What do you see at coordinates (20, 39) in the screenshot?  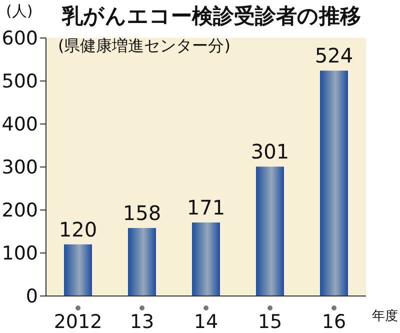 I see `y-tick-label: 600` at bounding box center [20, 39].